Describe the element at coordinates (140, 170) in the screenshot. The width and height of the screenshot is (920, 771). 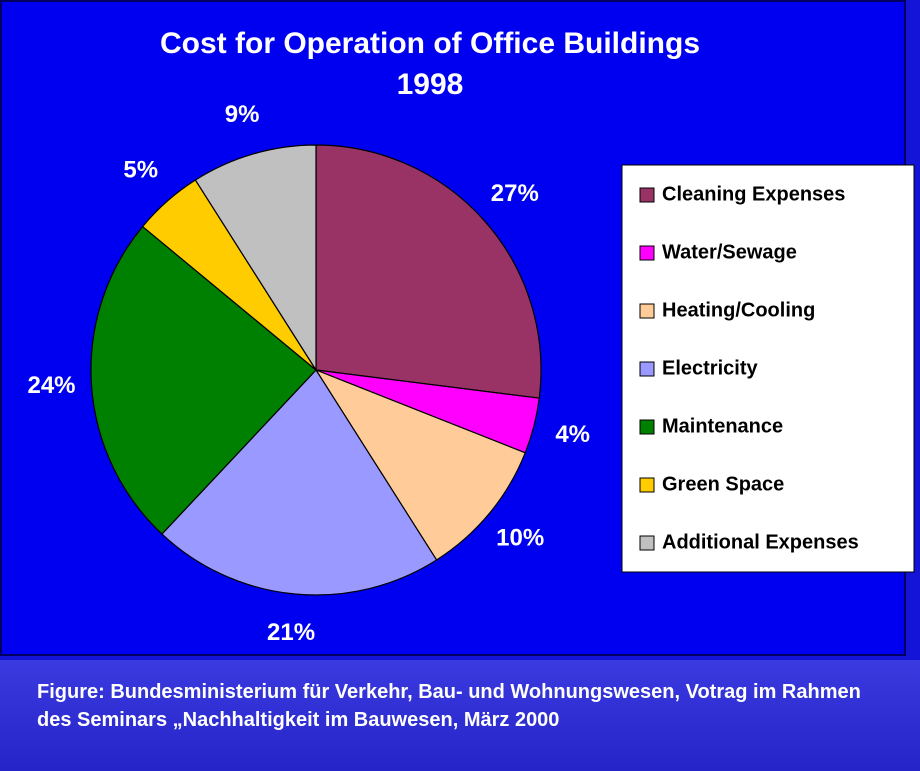
I see `data-label: 5%` at that location.